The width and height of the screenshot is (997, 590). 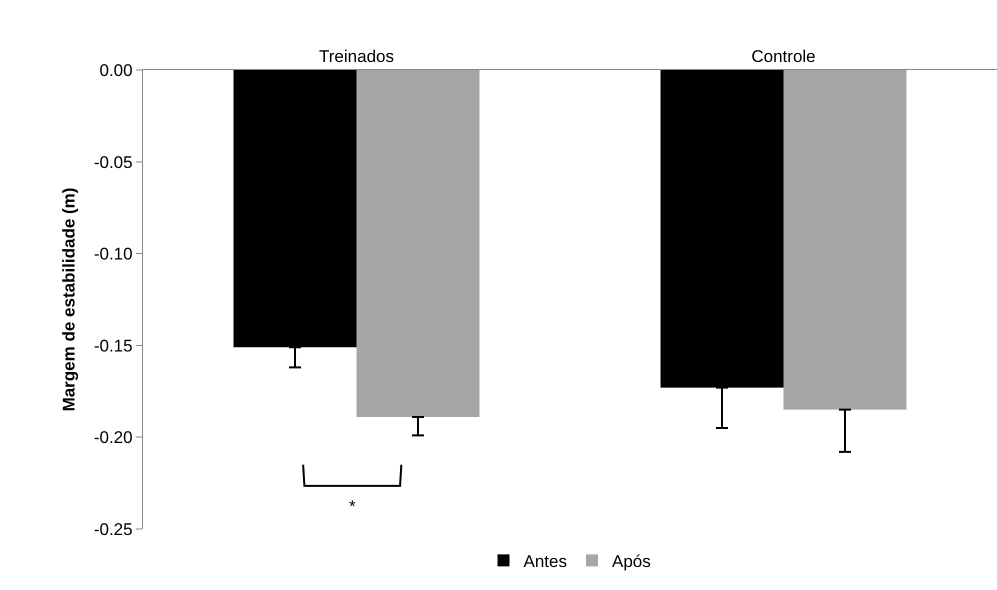 I want to click on legend-label: Antes, so click(x=545, y=561).